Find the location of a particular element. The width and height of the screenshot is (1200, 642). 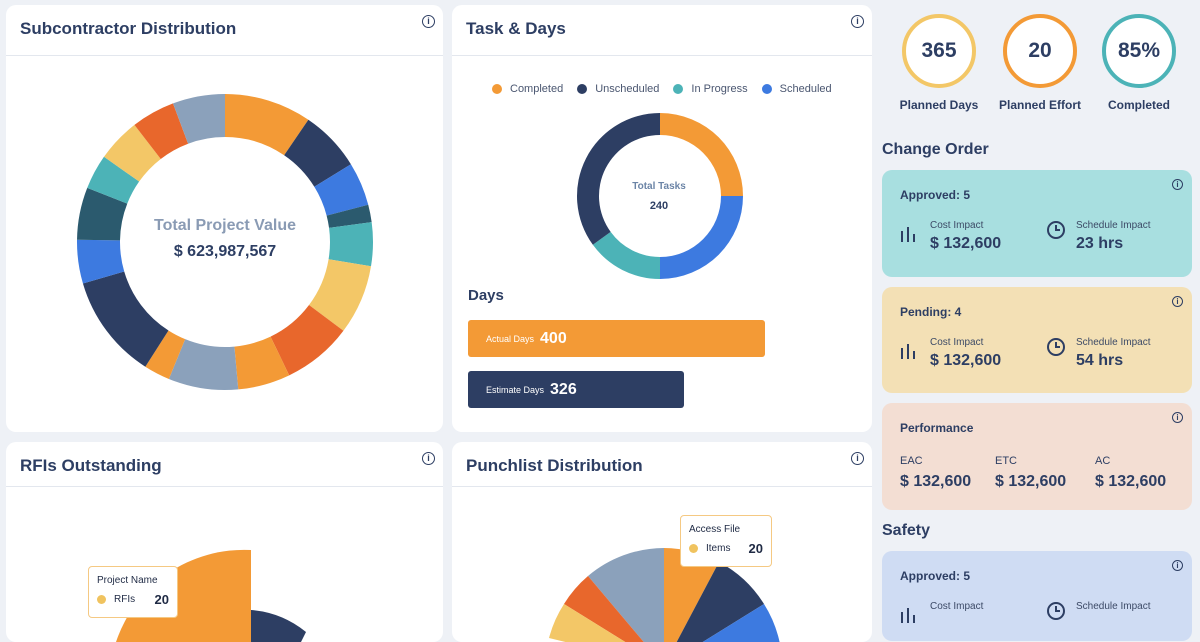

eac-metric: EAC $ 132,600 is located at coordinates (935, 473).